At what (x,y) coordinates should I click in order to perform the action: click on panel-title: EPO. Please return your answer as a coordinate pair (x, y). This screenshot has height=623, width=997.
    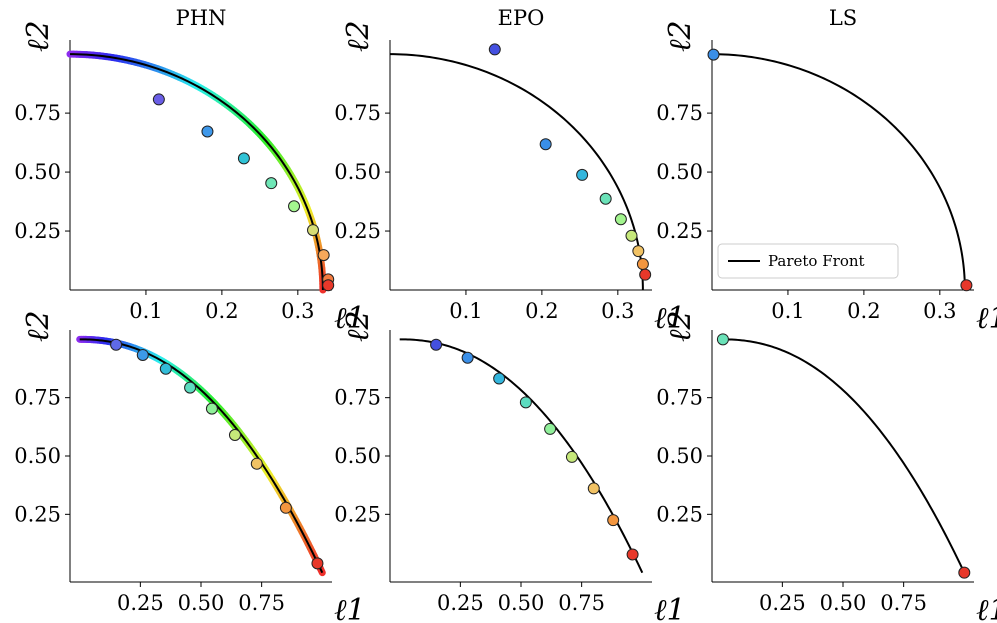
    Looking at the image, I should click on (521, 18).